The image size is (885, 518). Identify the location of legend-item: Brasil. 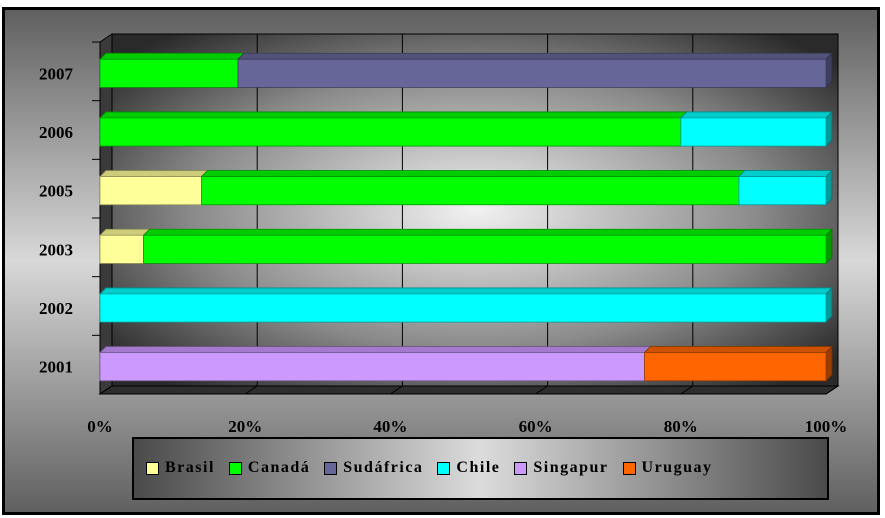
(180, 468).